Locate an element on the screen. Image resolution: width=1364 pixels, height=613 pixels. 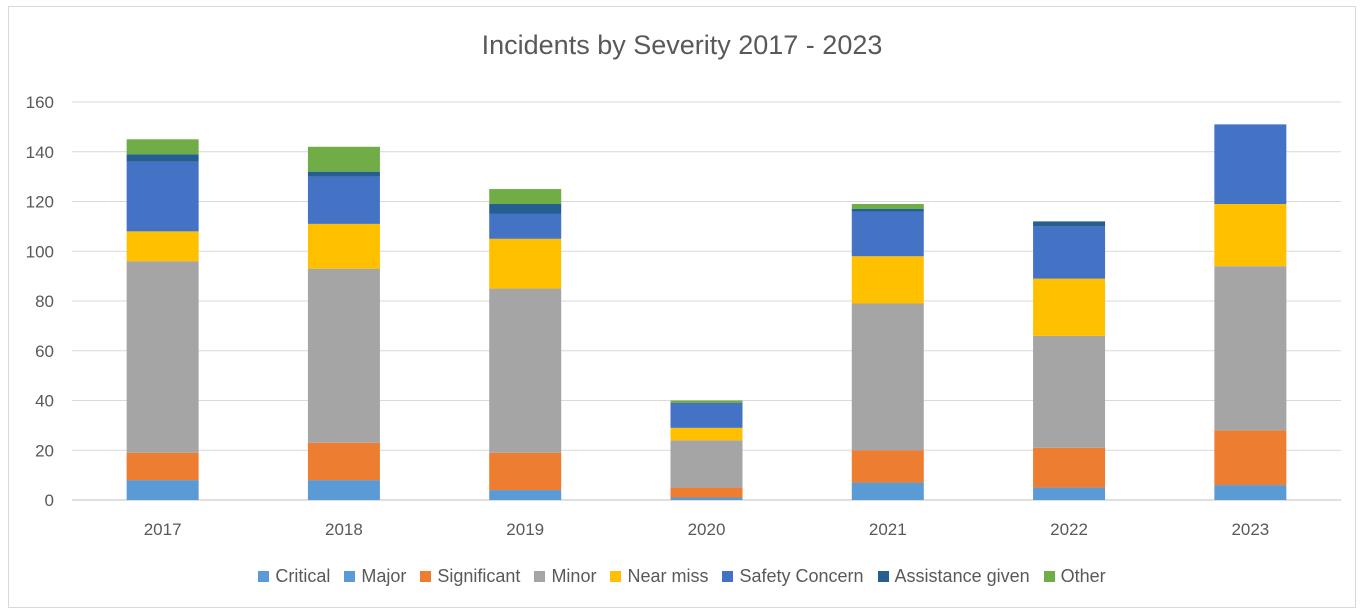
legend-item: Other is located at coordinates (1074, 576).